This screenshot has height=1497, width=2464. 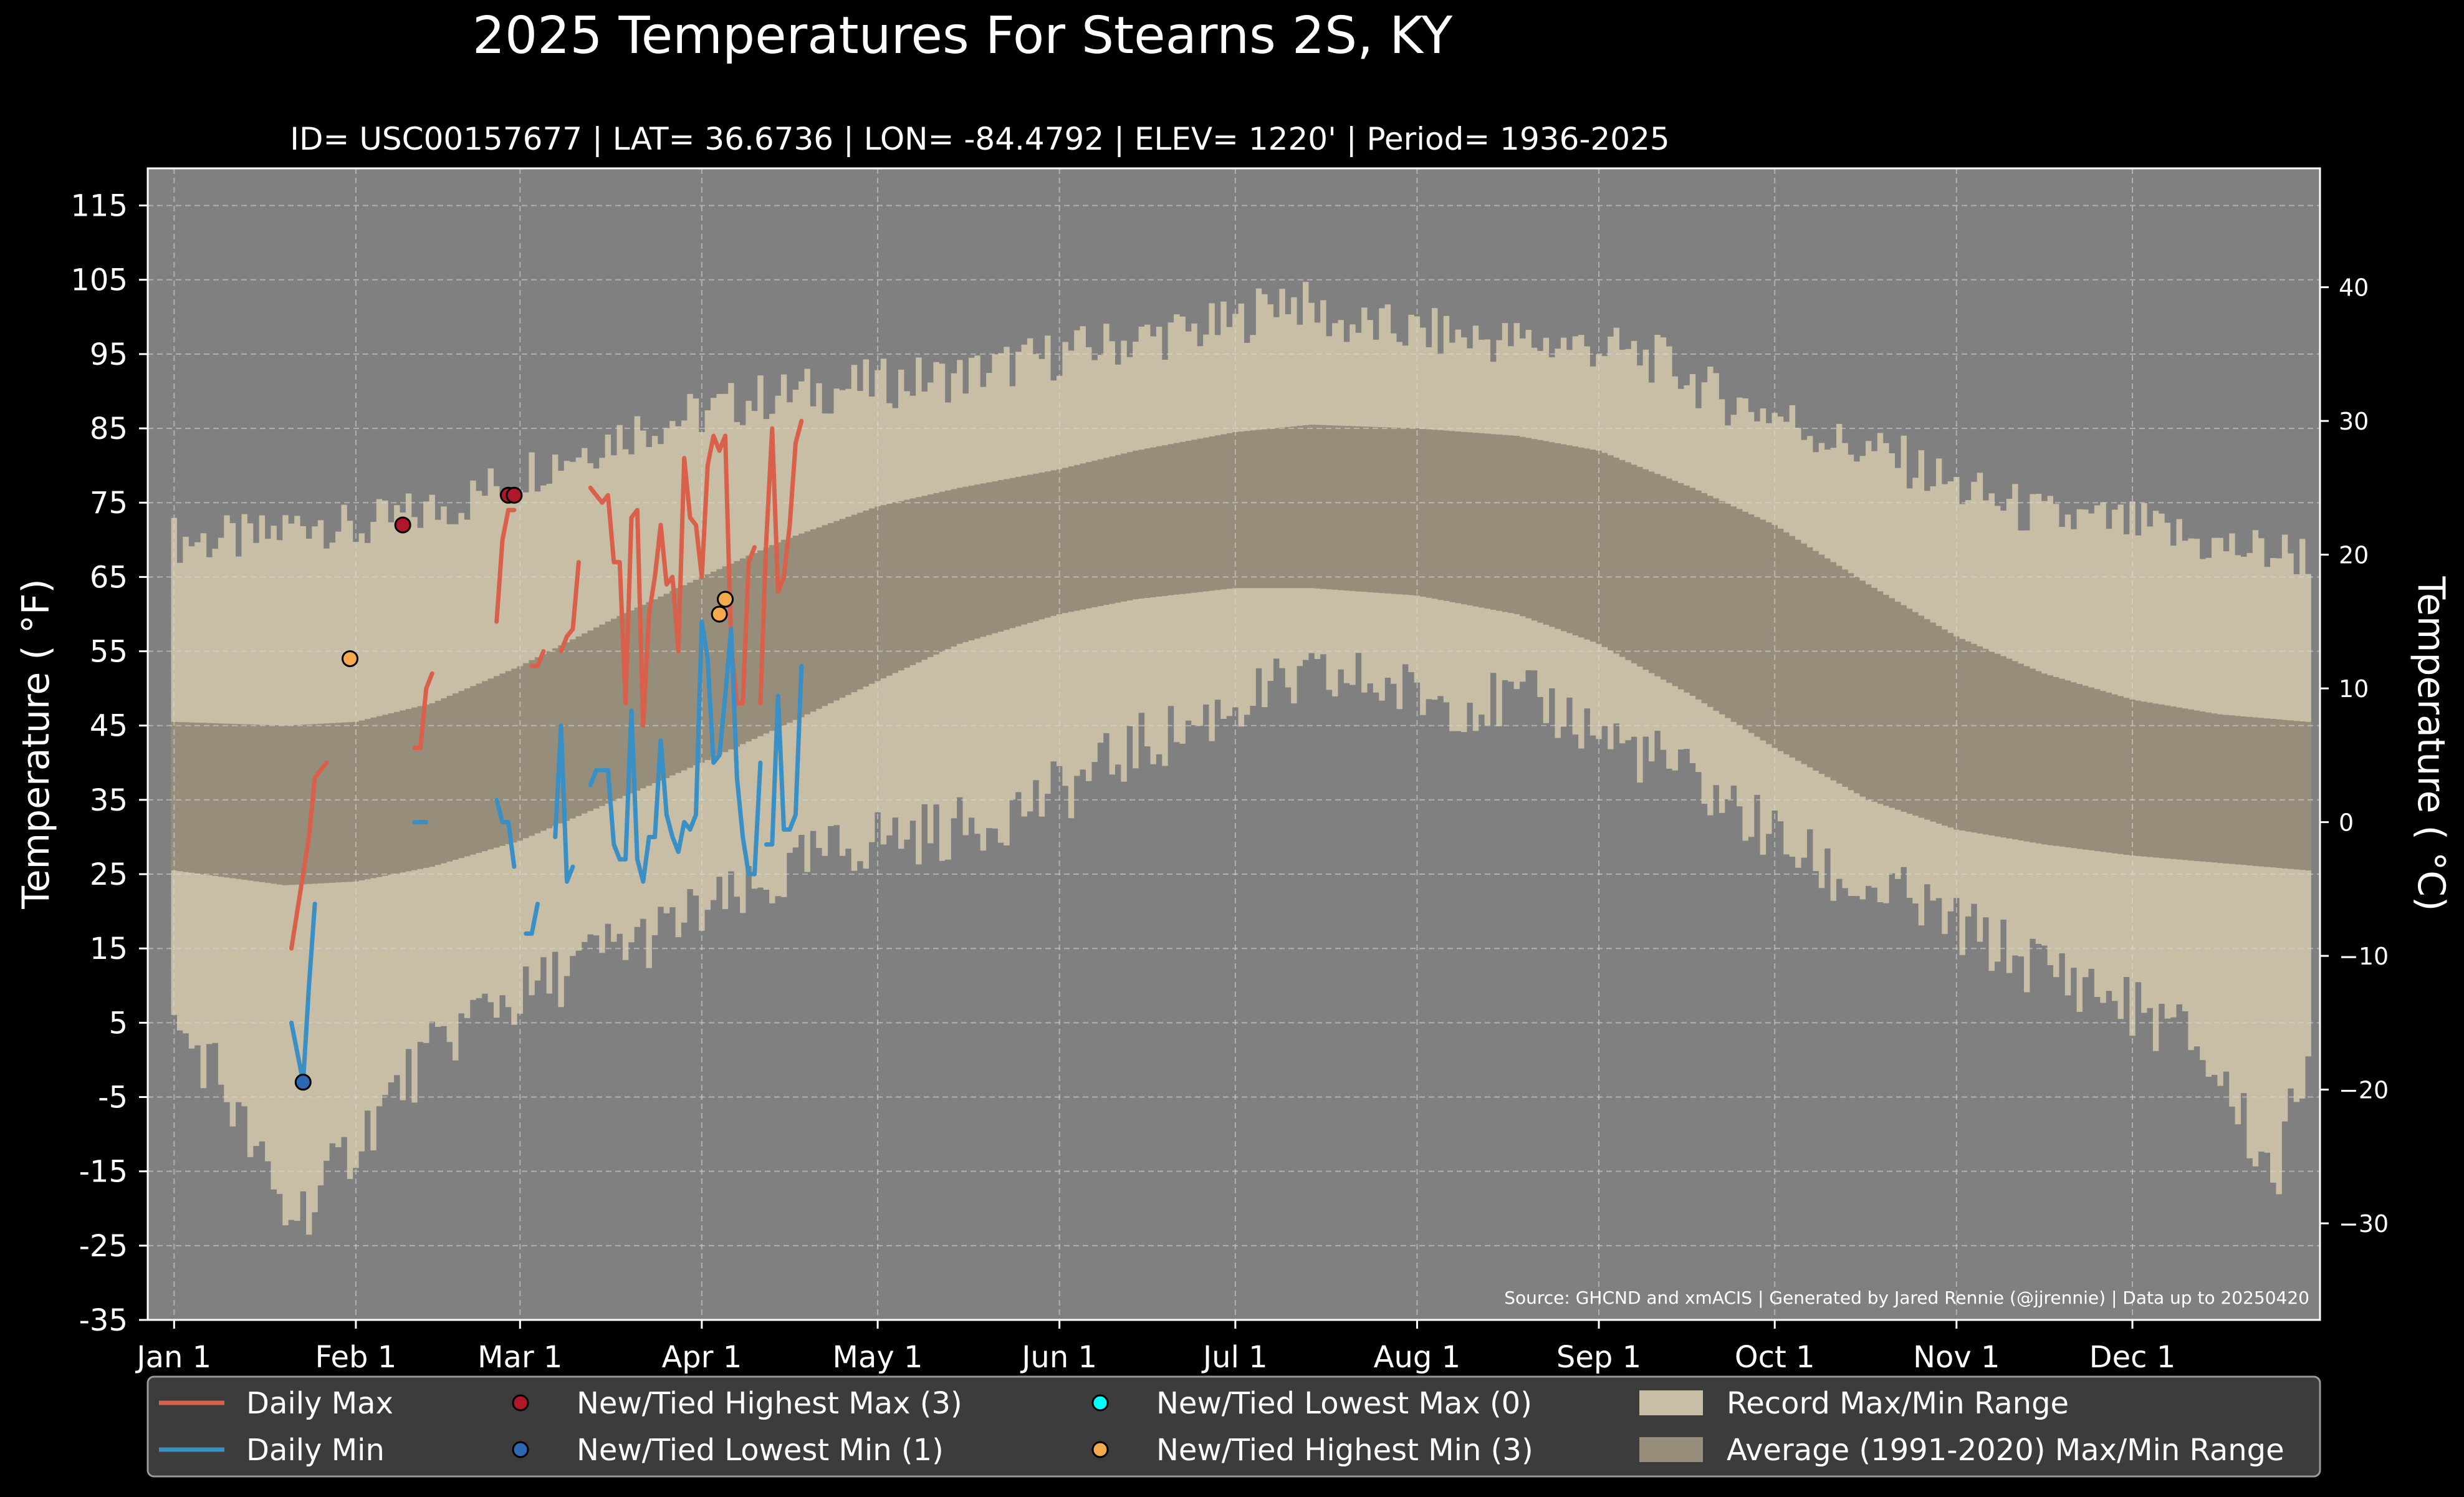 I want to click on y-right-tick-label: 40, so click(x=2354, y=288).